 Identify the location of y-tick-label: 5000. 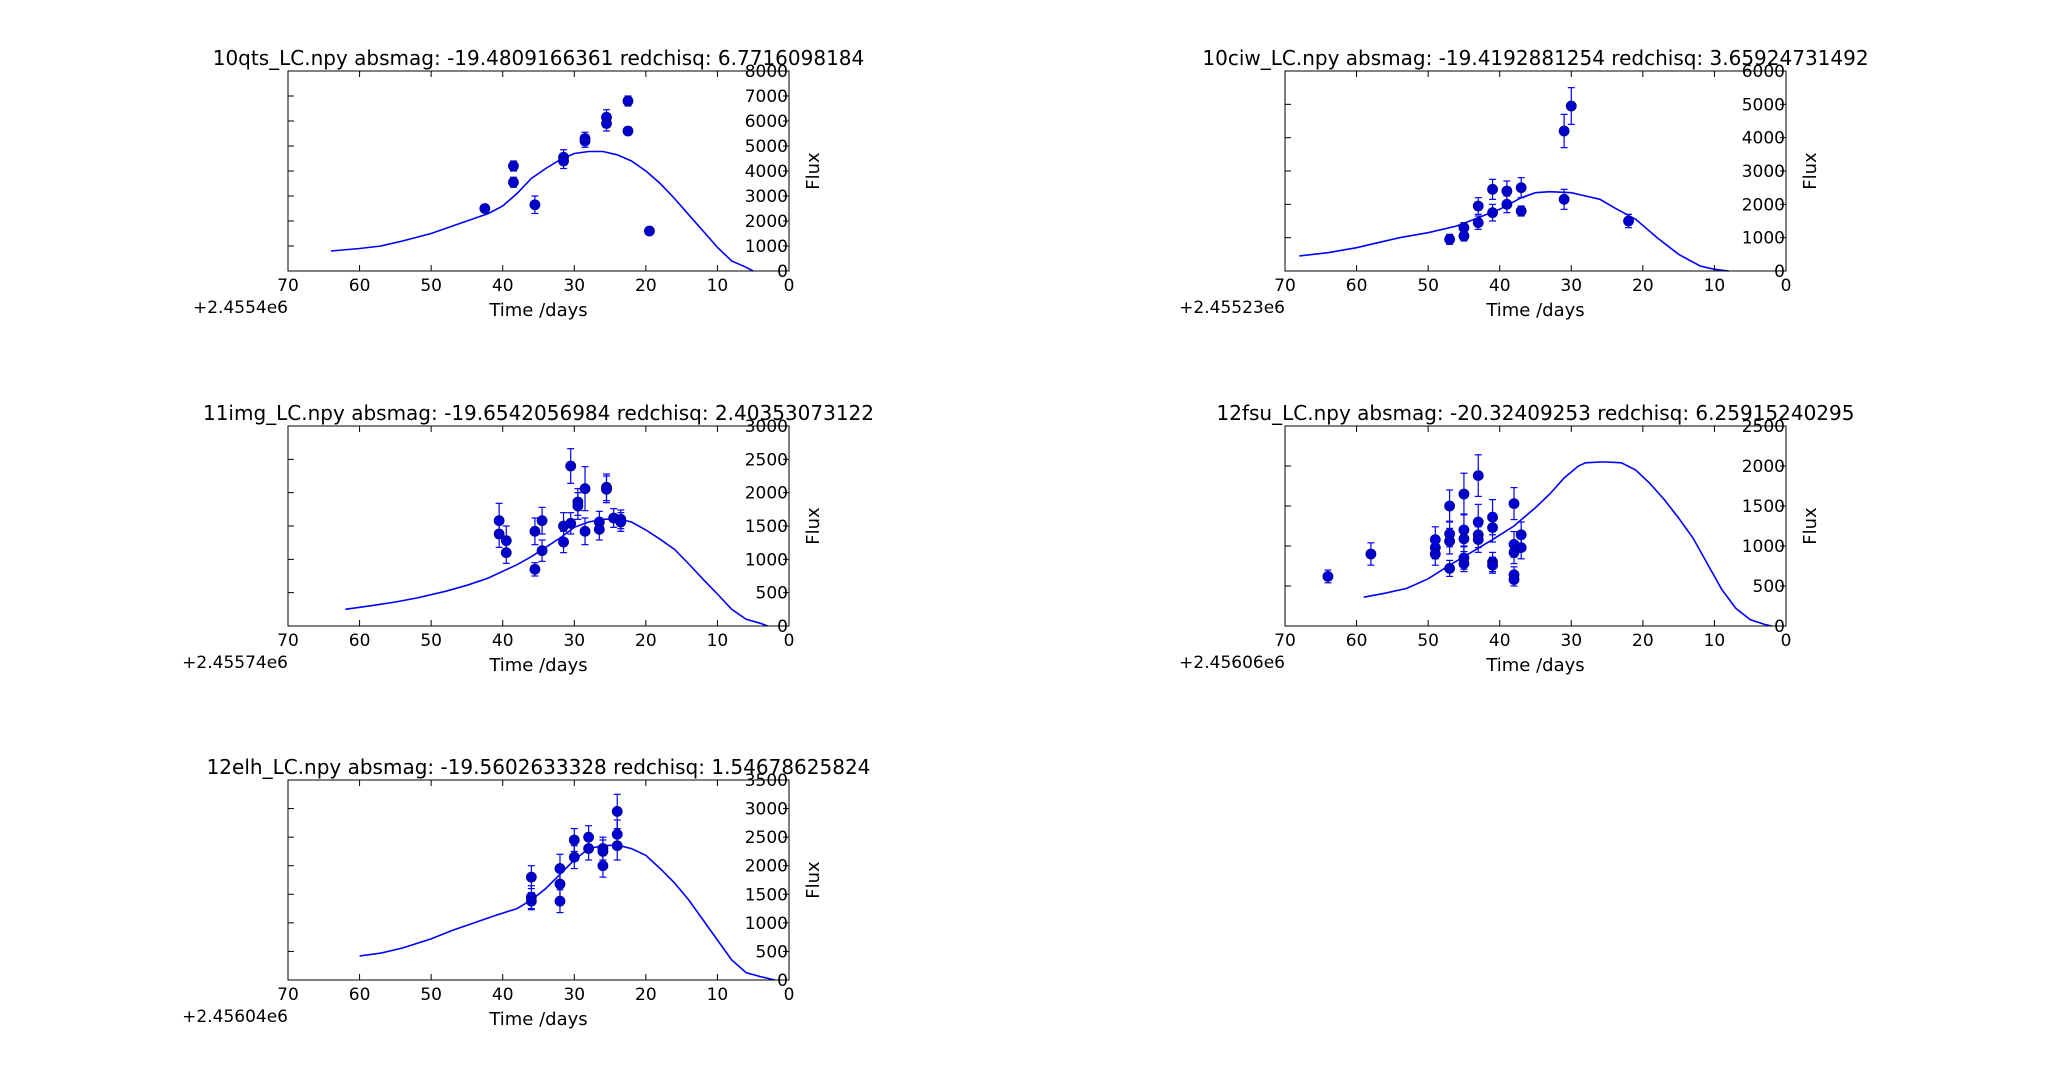
(766, 147).